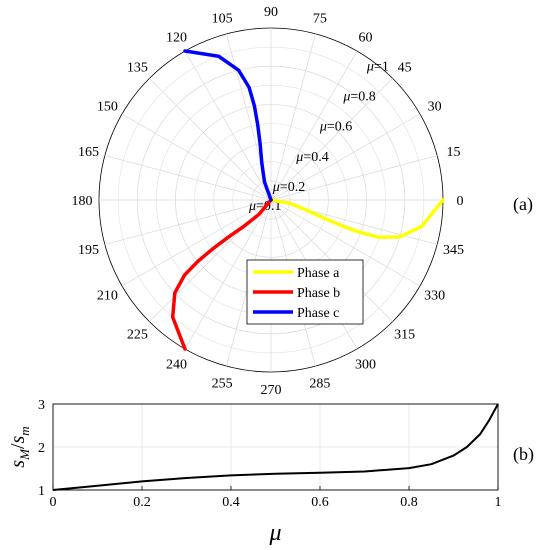 The image size is (550, 550). I want to click on y-tick-label: 3, so click(41, 405).